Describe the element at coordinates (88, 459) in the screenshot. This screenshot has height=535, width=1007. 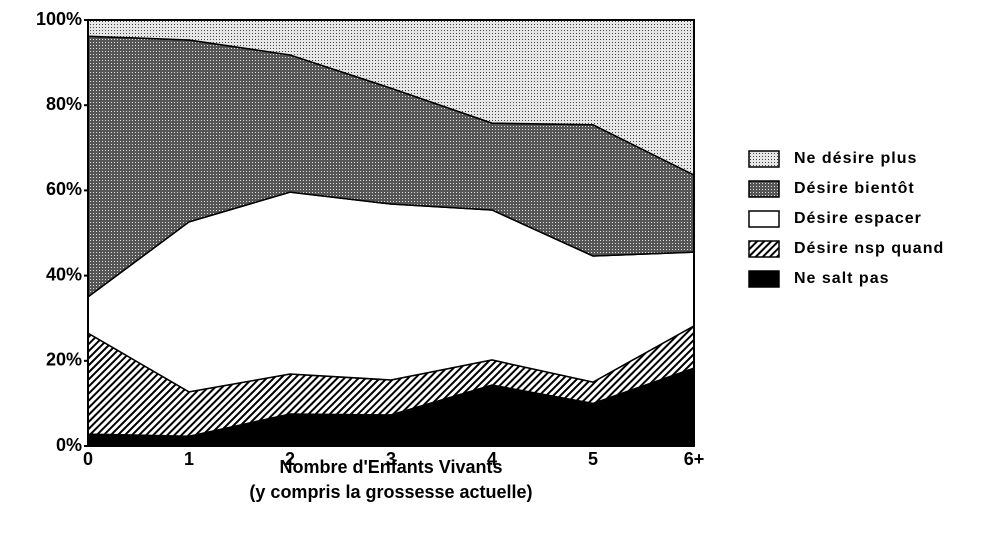
I see `x-tick-label: 0` at that location.